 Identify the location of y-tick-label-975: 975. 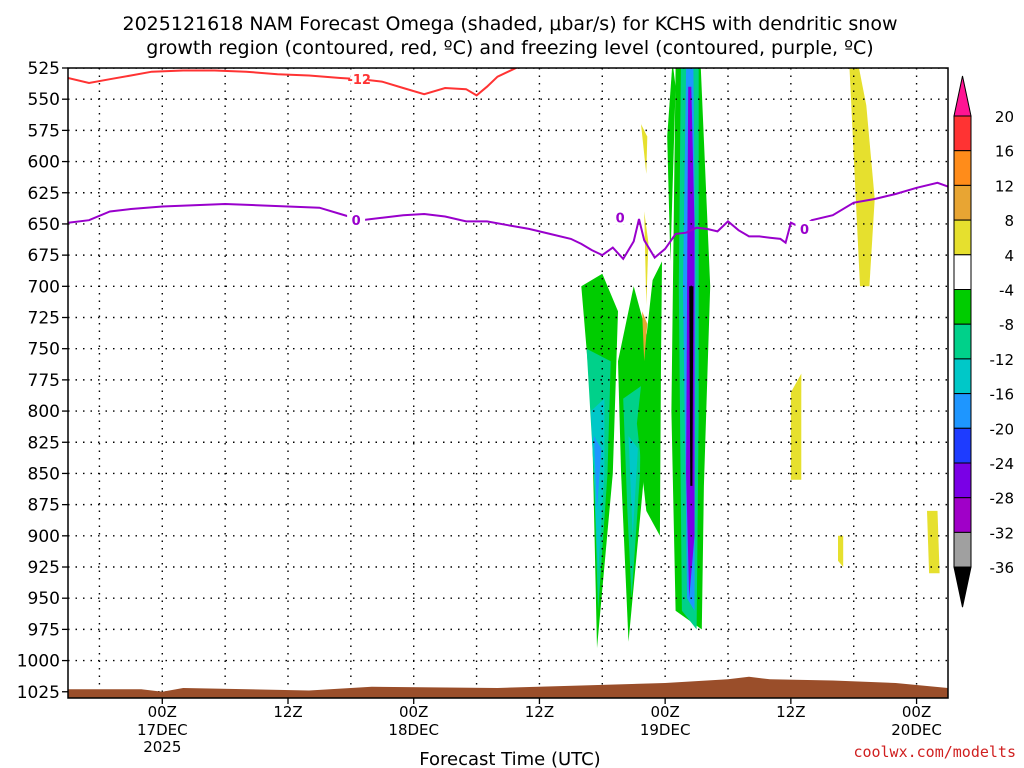
(44, 630).